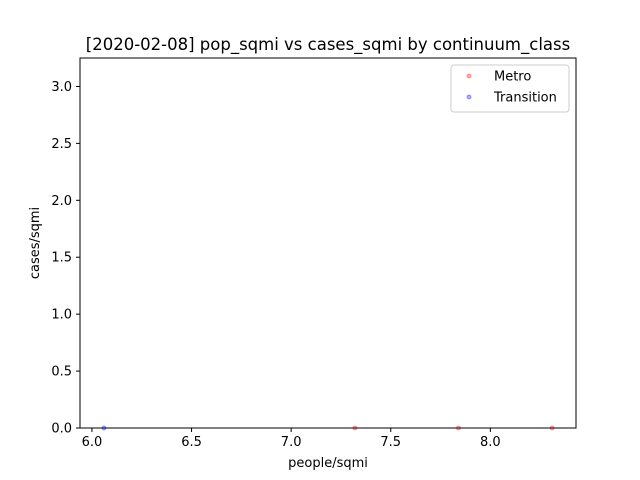 This screenshot has width=640, height=480. I want to click on legend-label-transition: Transition, so click(525, 98).